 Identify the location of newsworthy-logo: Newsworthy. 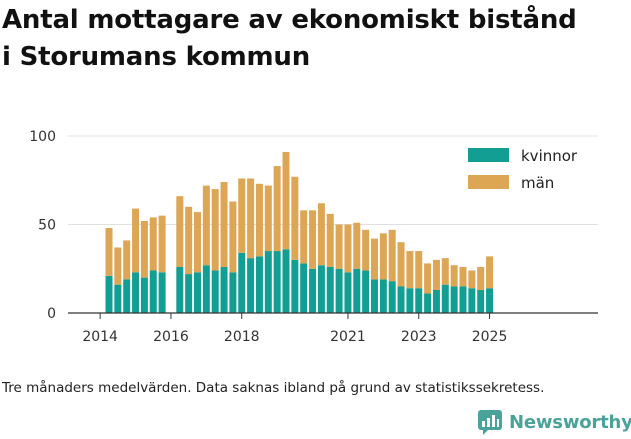
(554, 422).